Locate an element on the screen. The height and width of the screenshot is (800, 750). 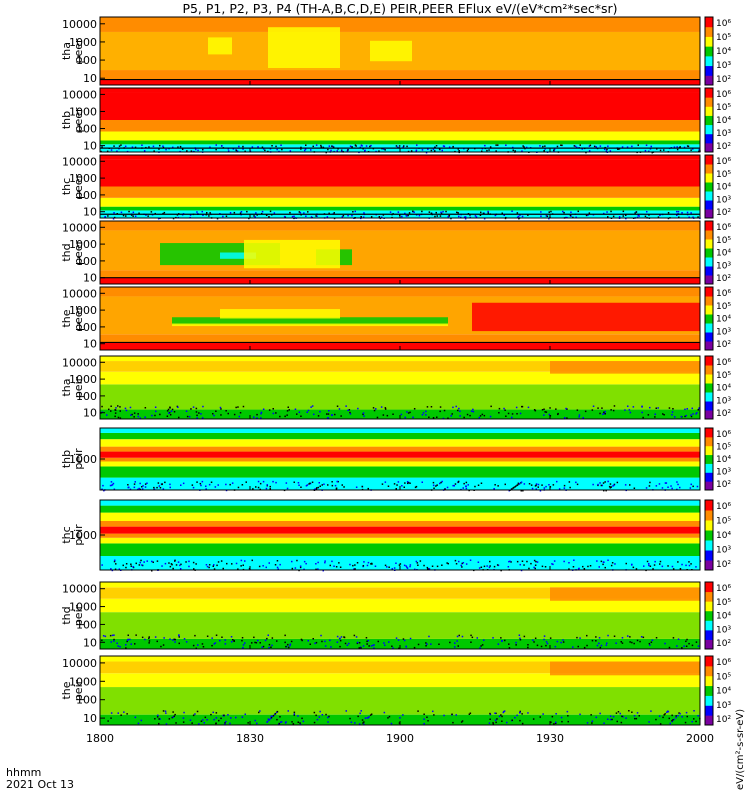
panel-ylabel: peer is located at coordinates (78, 120).